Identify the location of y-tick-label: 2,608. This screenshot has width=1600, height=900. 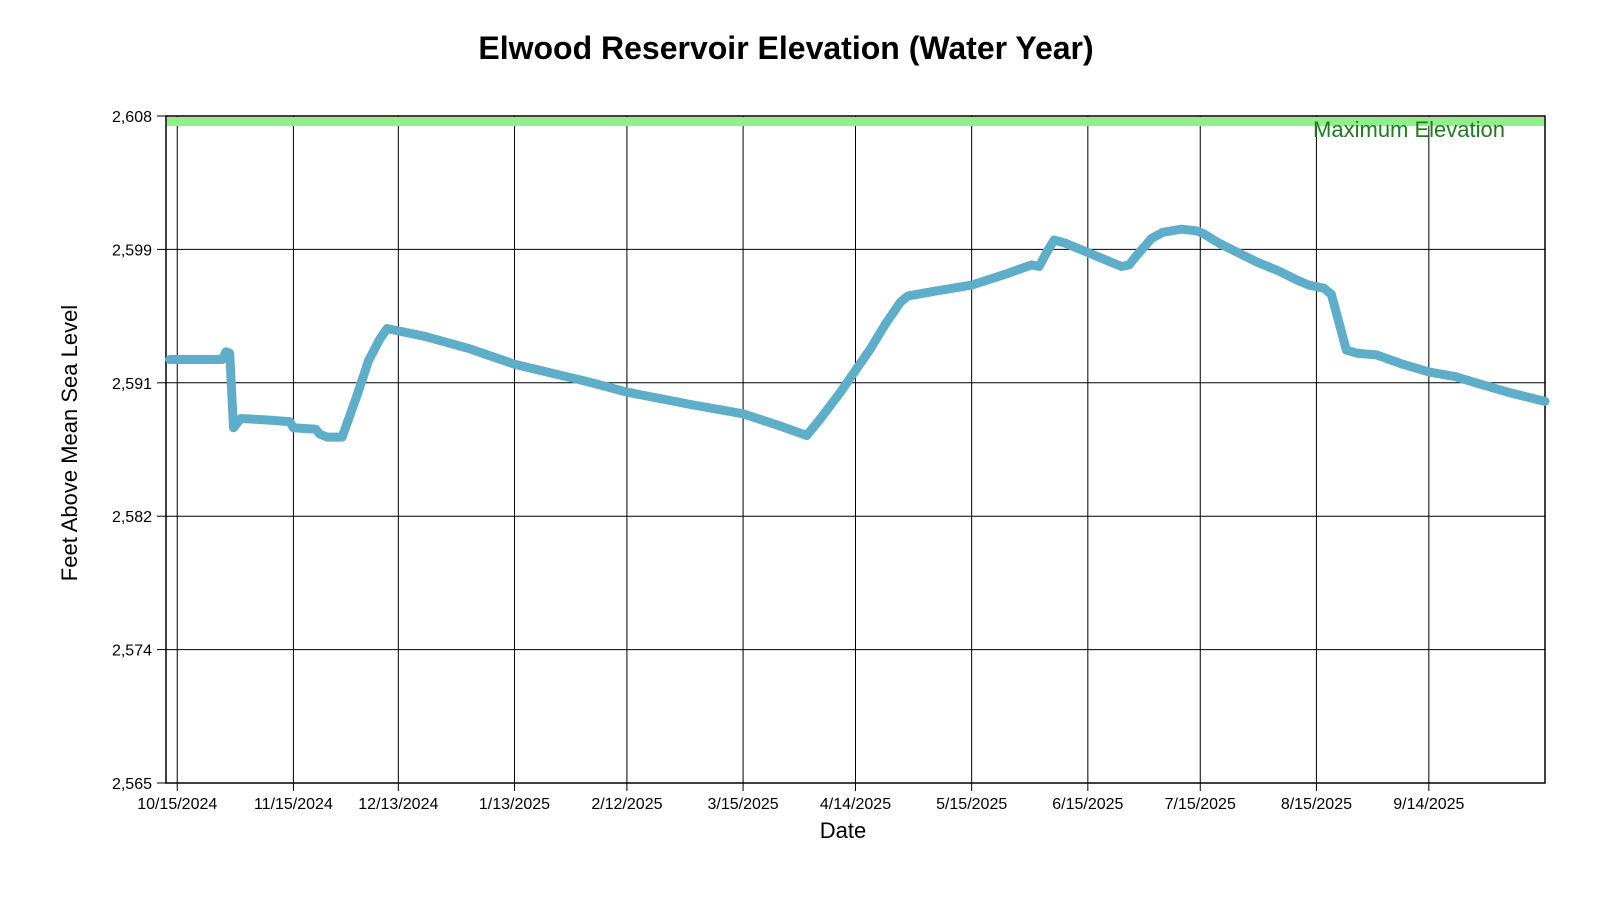
(132, 117).